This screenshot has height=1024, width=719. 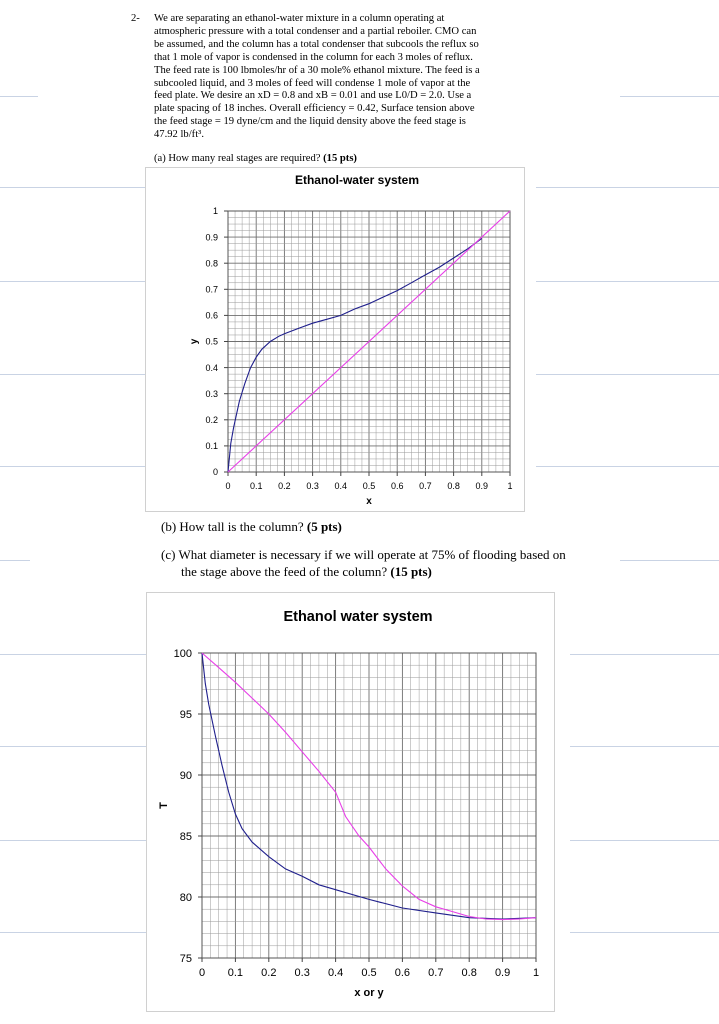 I want to click on y-tick-label: 75, so click(x=186, y=959).